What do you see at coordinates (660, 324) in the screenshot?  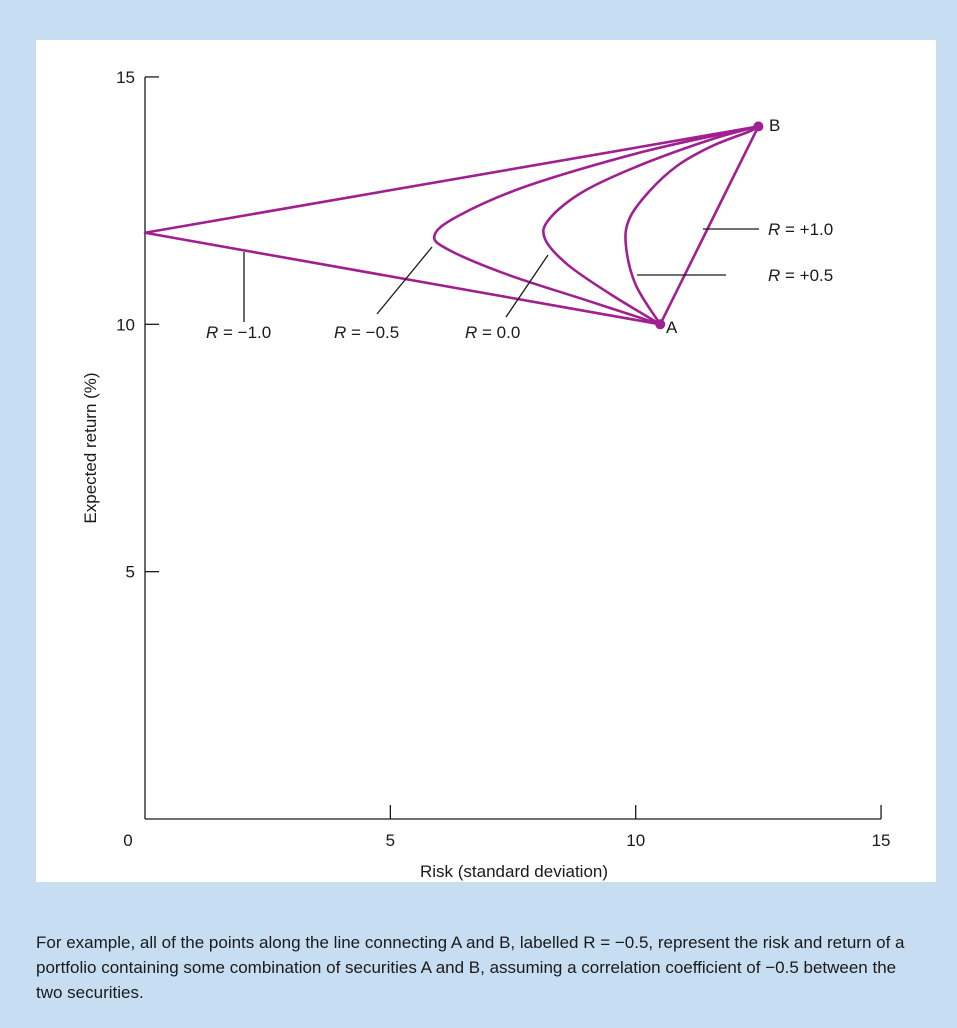 I see `security-point-a` at bounding box center [660, 324].